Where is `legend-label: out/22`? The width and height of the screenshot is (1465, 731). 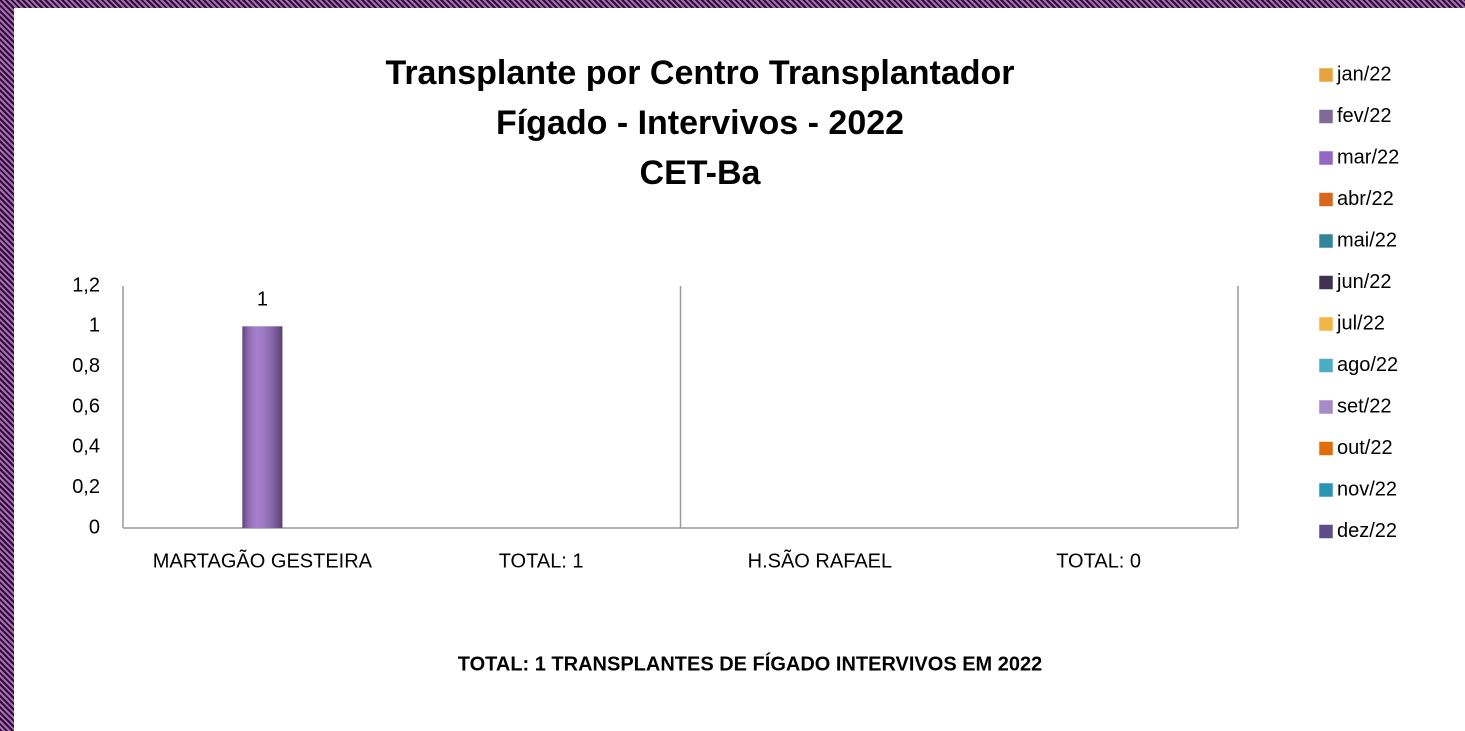
legend-label: out/22 is located at coordinates (1365, 448).